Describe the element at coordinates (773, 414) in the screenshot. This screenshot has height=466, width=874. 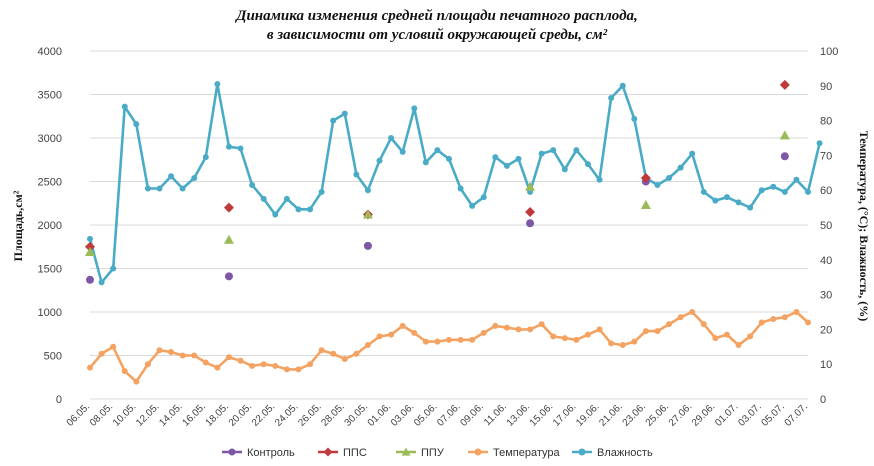
I see `x-tick-label: 05.07.` at that location.